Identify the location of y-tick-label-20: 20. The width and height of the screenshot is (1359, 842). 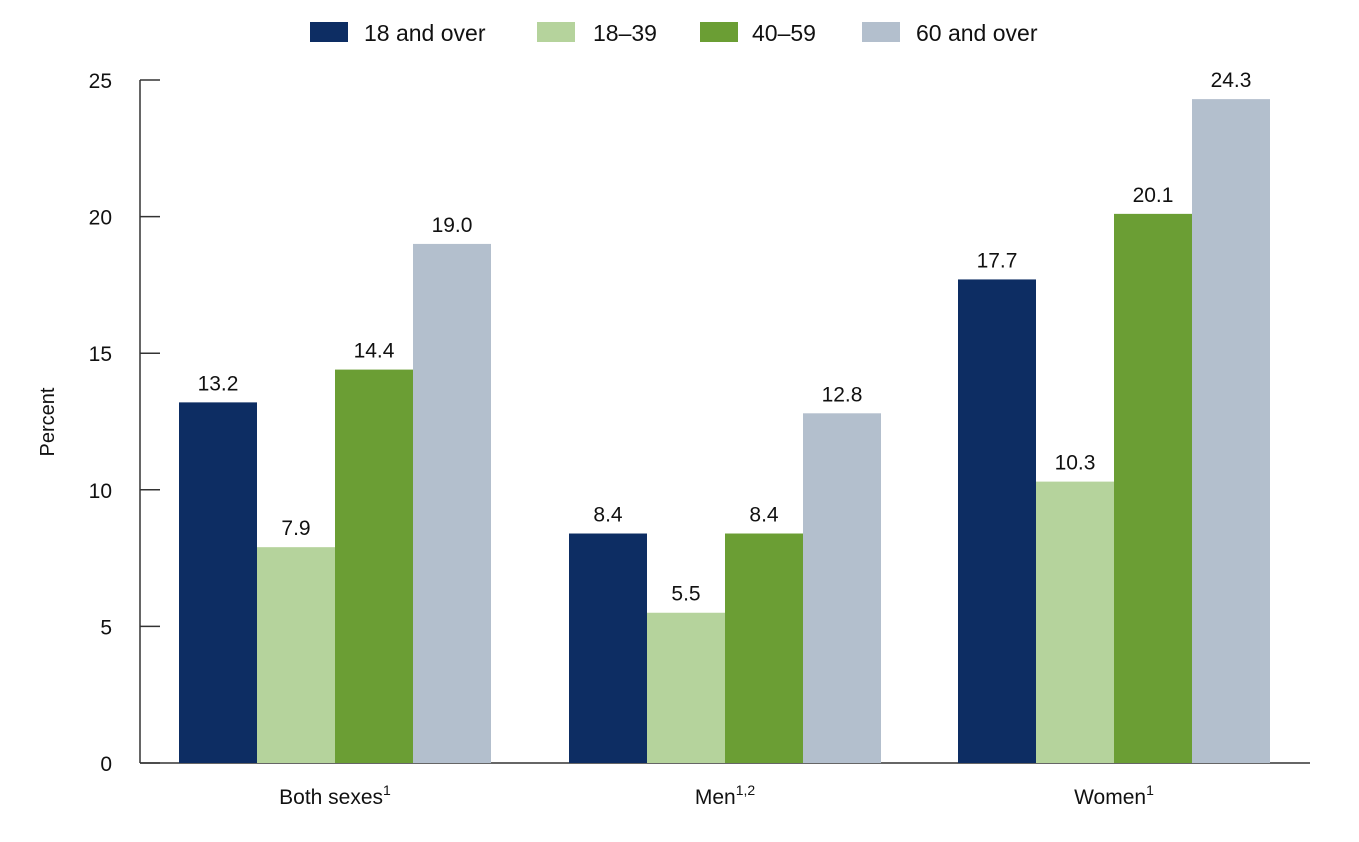
(100, 218).